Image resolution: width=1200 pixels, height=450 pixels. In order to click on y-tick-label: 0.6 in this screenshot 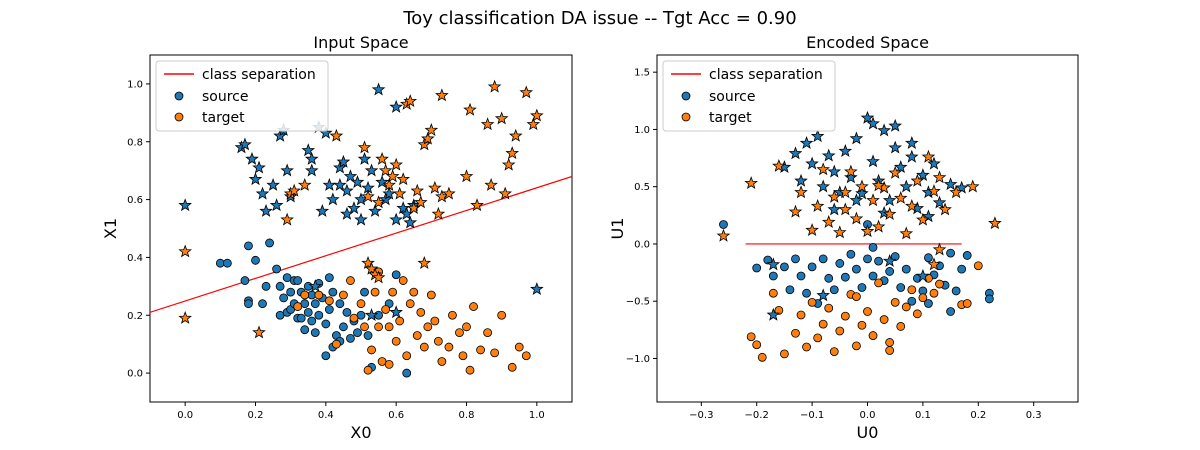, I will do `click(135, 200)`.